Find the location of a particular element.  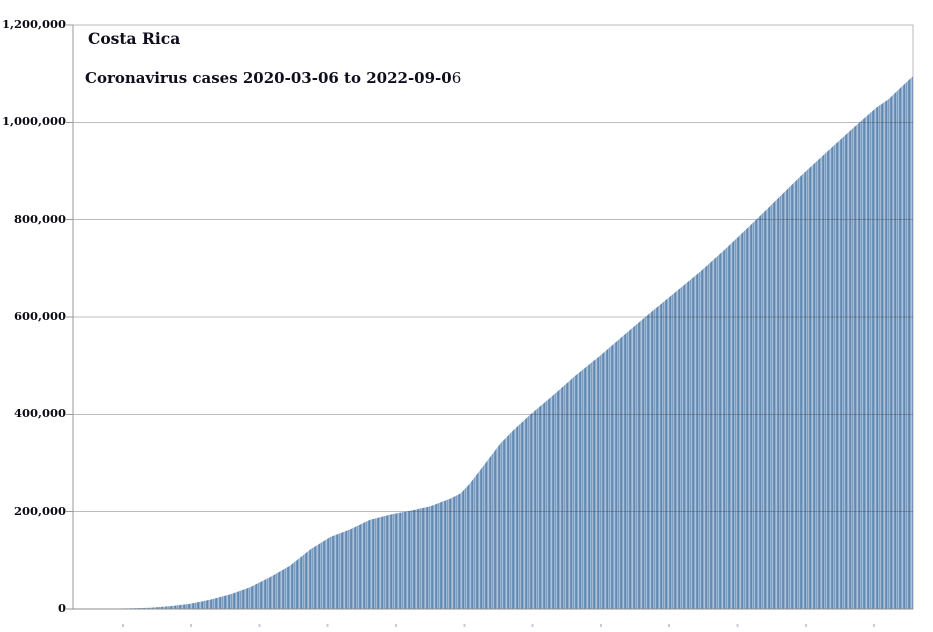

y-axis-tick-label: 600,000 is located at coordinates (39, 316).